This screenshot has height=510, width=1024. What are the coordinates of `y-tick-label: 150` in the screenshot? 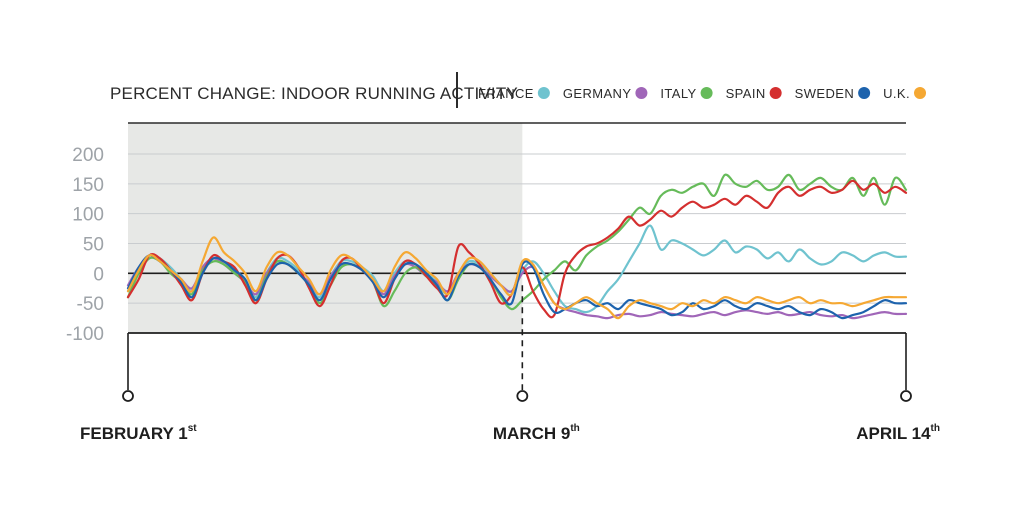 It's located at (88, 185).